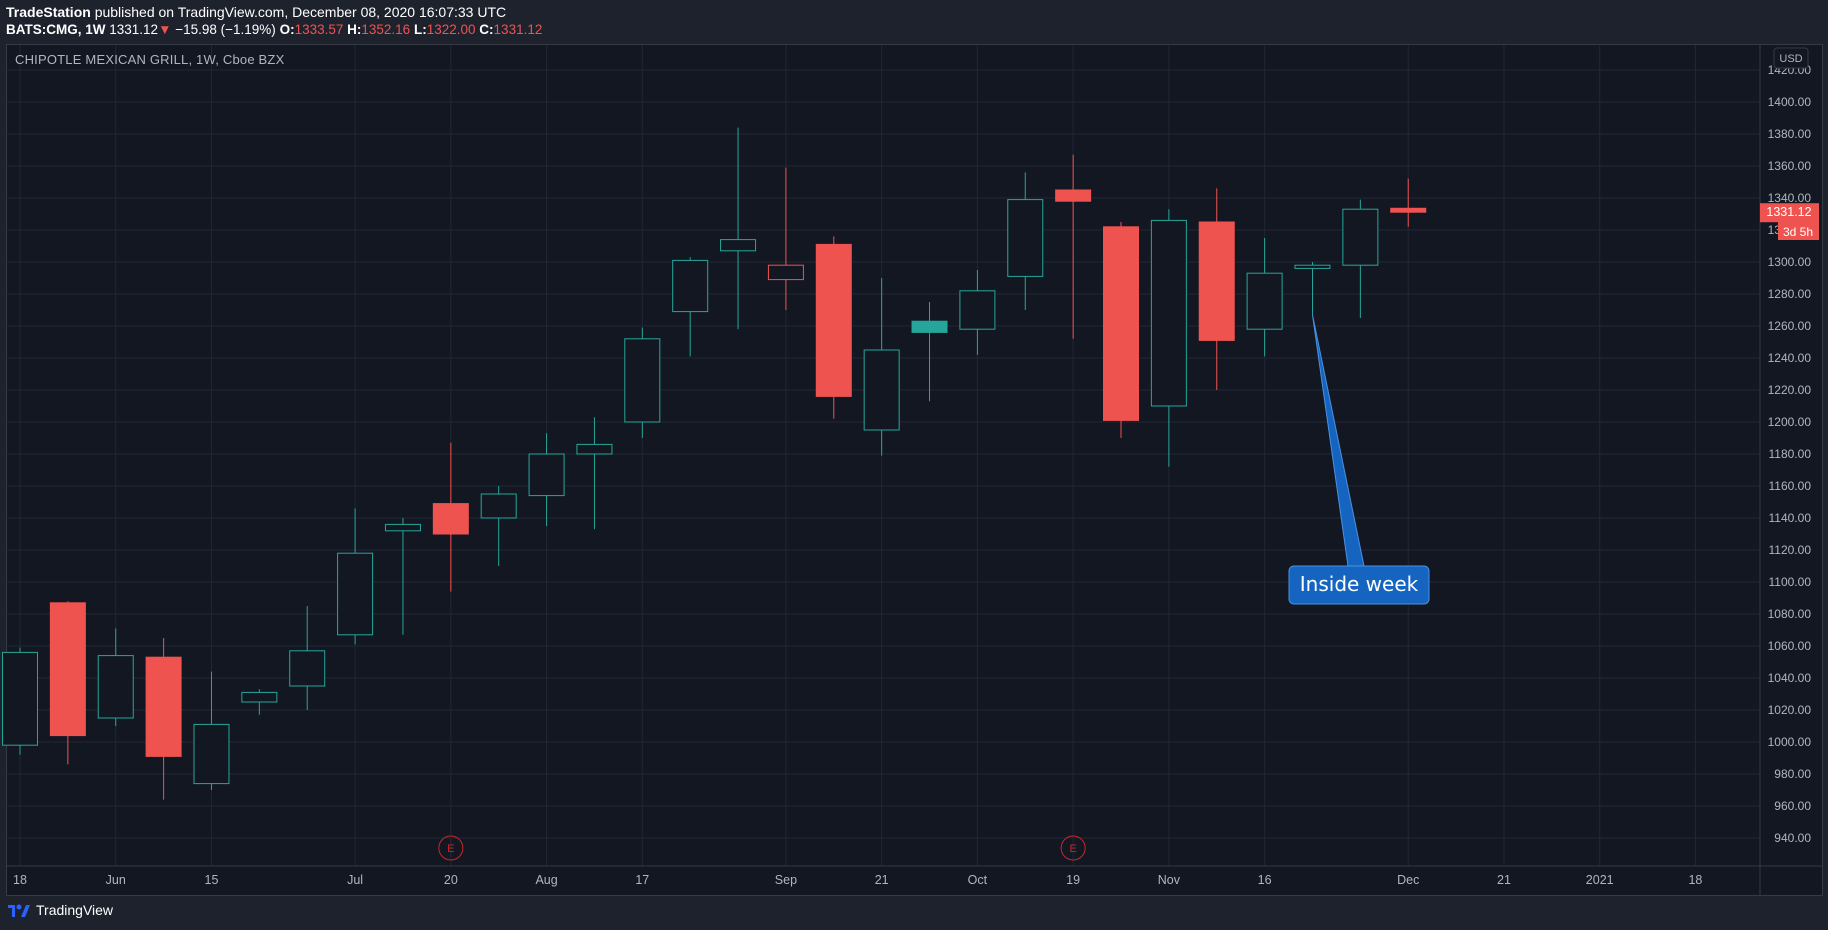 This screenshot has width=1828, height=930. Describe the element at coordinates (486, 29) in the screenshot. I see `close-label: C:` at that location.